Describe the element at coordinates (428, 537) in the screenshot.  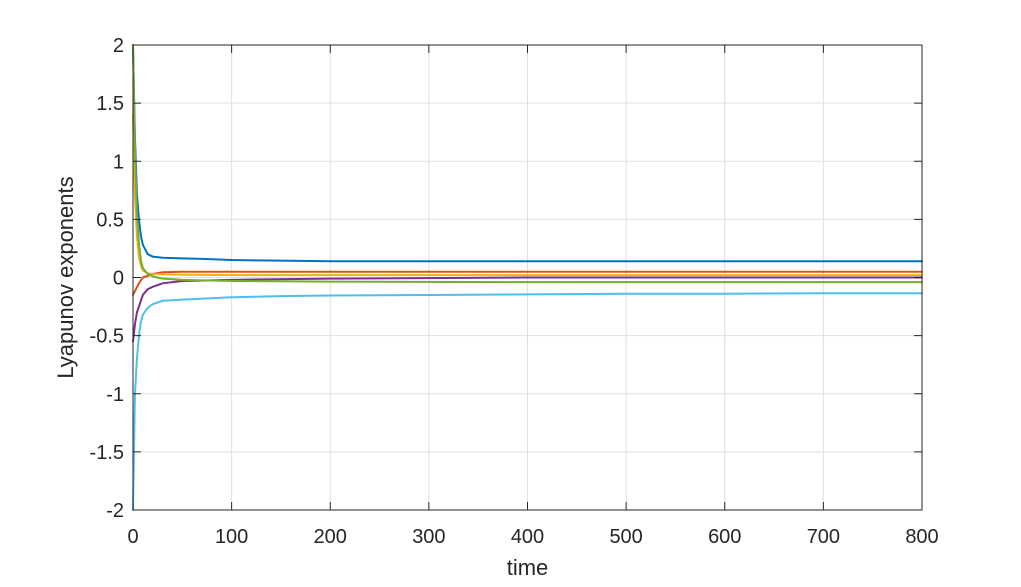
I see `x-tick-label: 300` at that location.